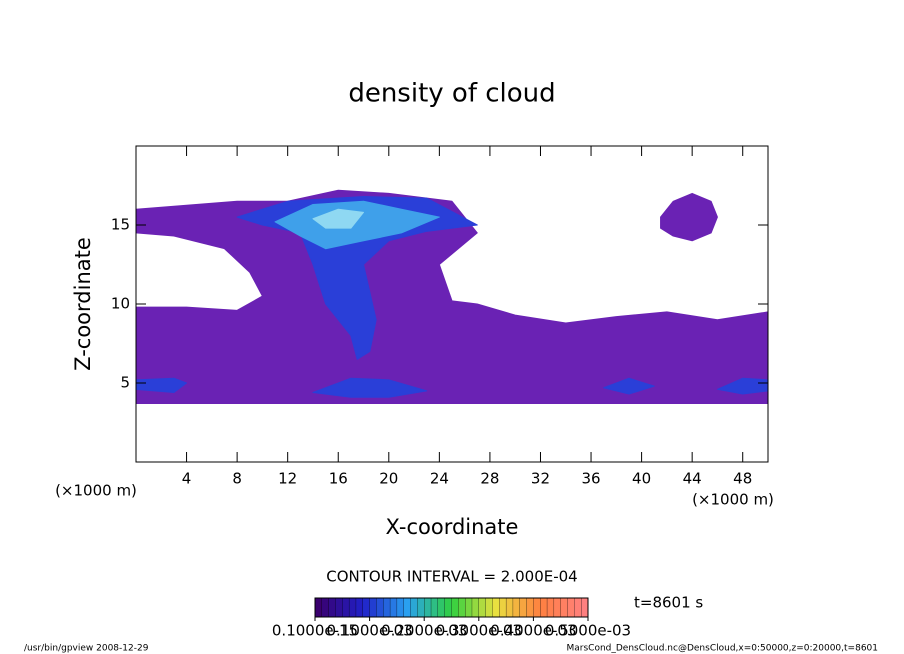 This screenshot has width=904, height=654. Describe the element at coordinates (86, 649) in the screenshot. I see `footer-left: /usr/bin/gpview 2008-12-29` at that location.